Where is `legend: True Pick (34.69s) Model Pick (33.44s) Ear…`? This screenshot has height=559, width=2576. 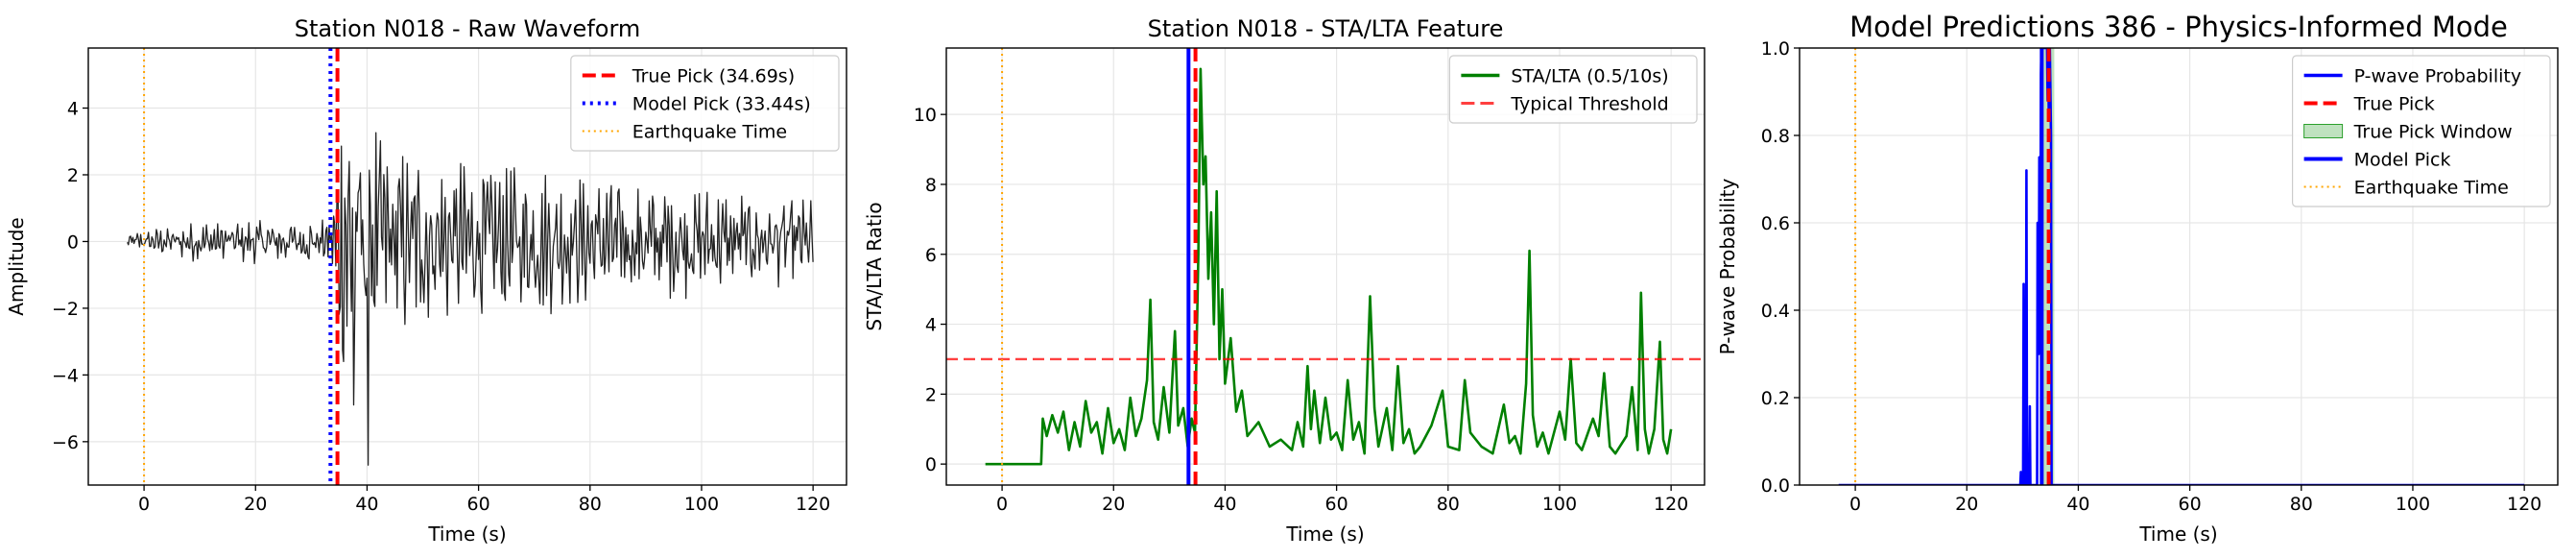
legend: True Pick (34.69s) Model Pick (33.44s) Ear… is located at coordinates (705, 103).